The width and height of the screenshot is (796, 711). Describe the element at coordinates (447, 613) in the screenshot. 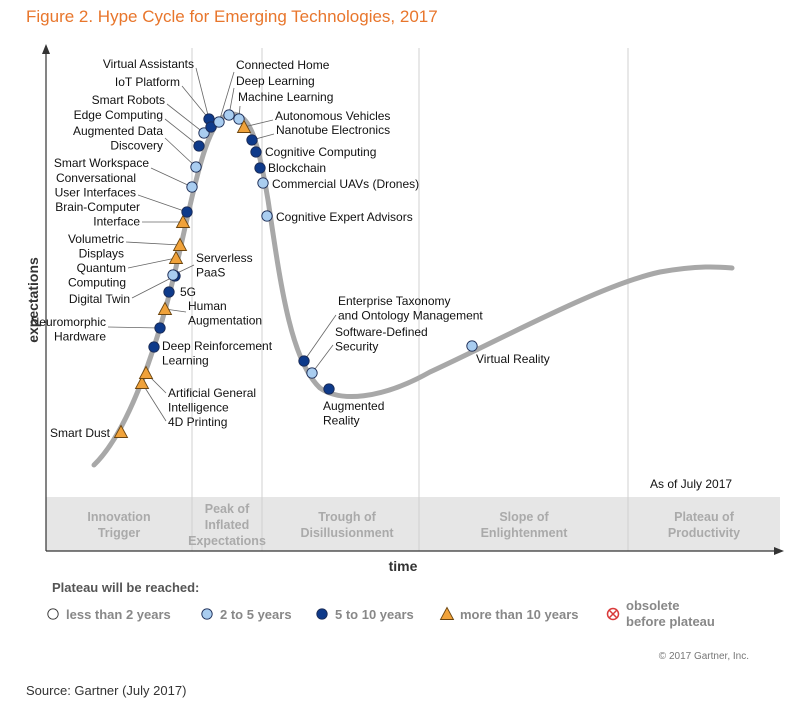

I see `legend-marker-gt10` at that location.